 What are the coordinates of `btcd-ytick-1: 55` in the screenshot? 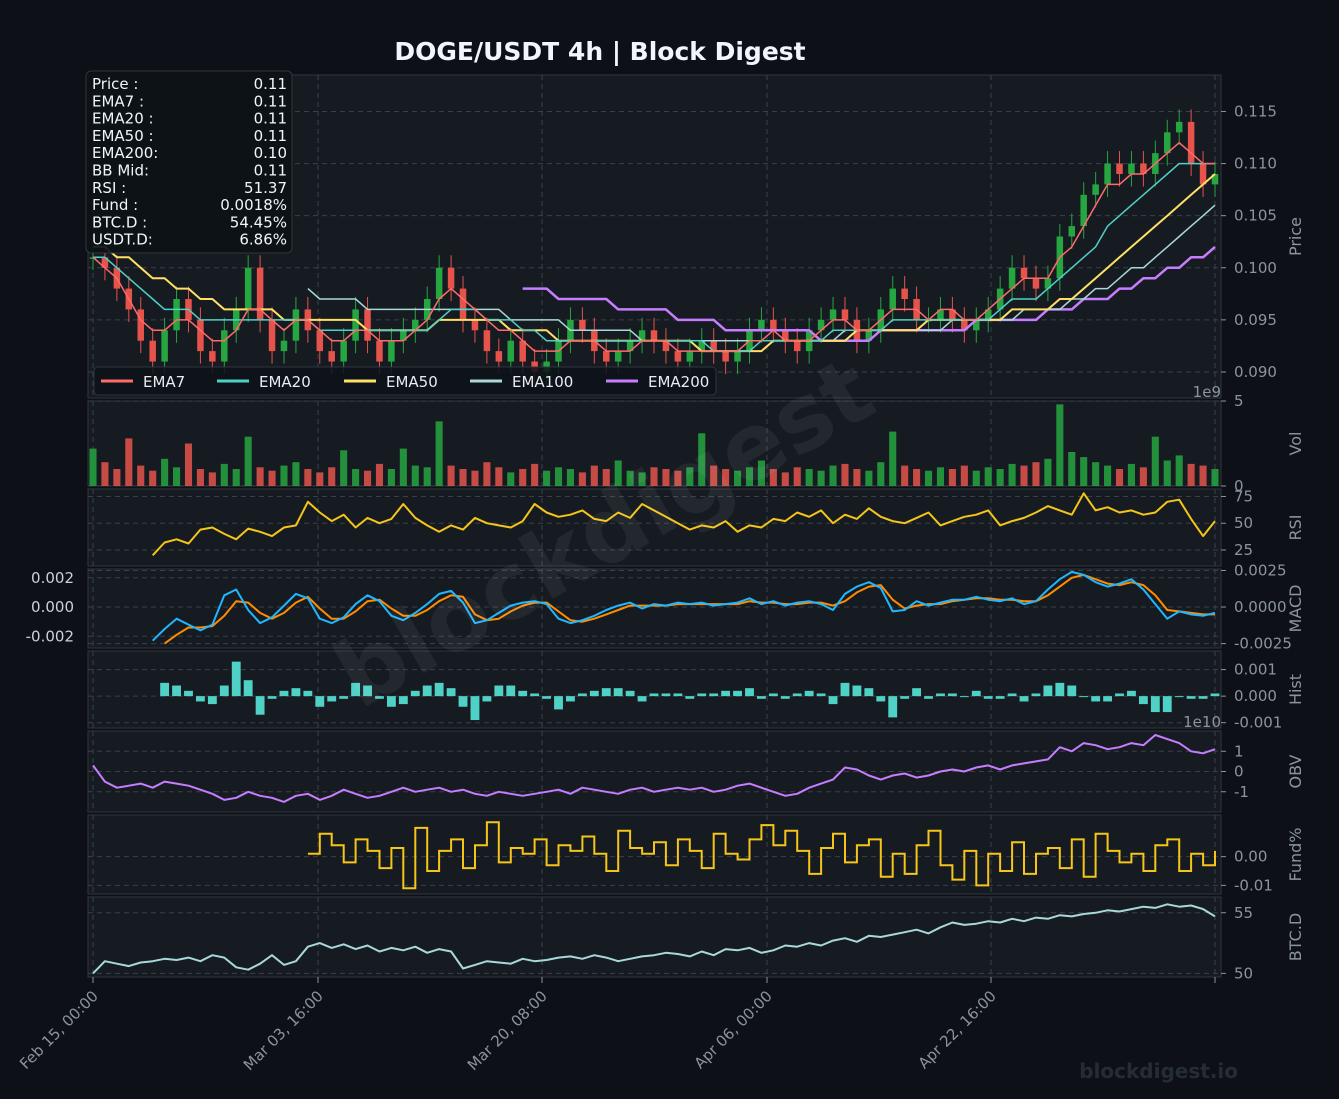 It's located at (1243, 913).